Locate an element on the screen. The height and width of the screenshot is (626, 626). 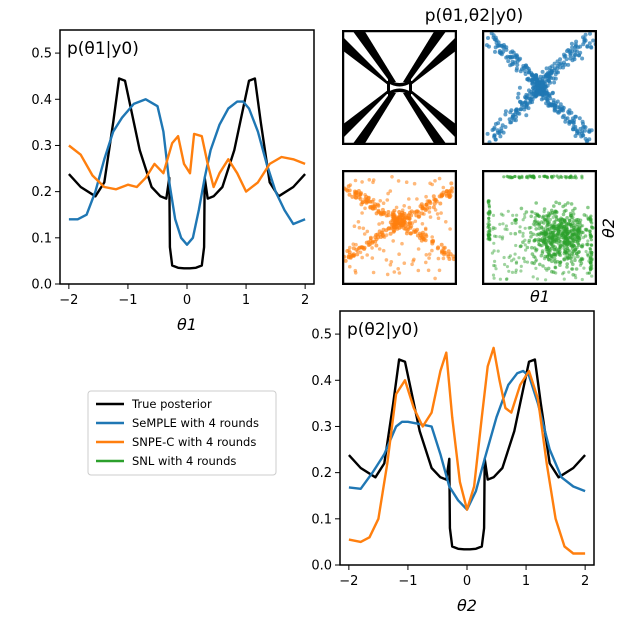
theta1-x-tick-label: 0 is located at coordinates (187, 300).